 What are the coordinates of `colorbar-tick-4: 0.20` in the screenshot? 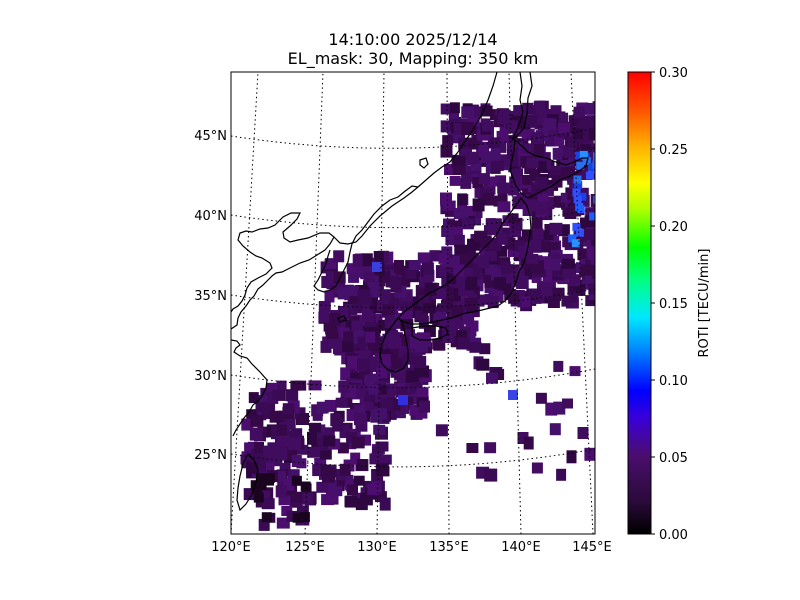 It's located at (673, 227).